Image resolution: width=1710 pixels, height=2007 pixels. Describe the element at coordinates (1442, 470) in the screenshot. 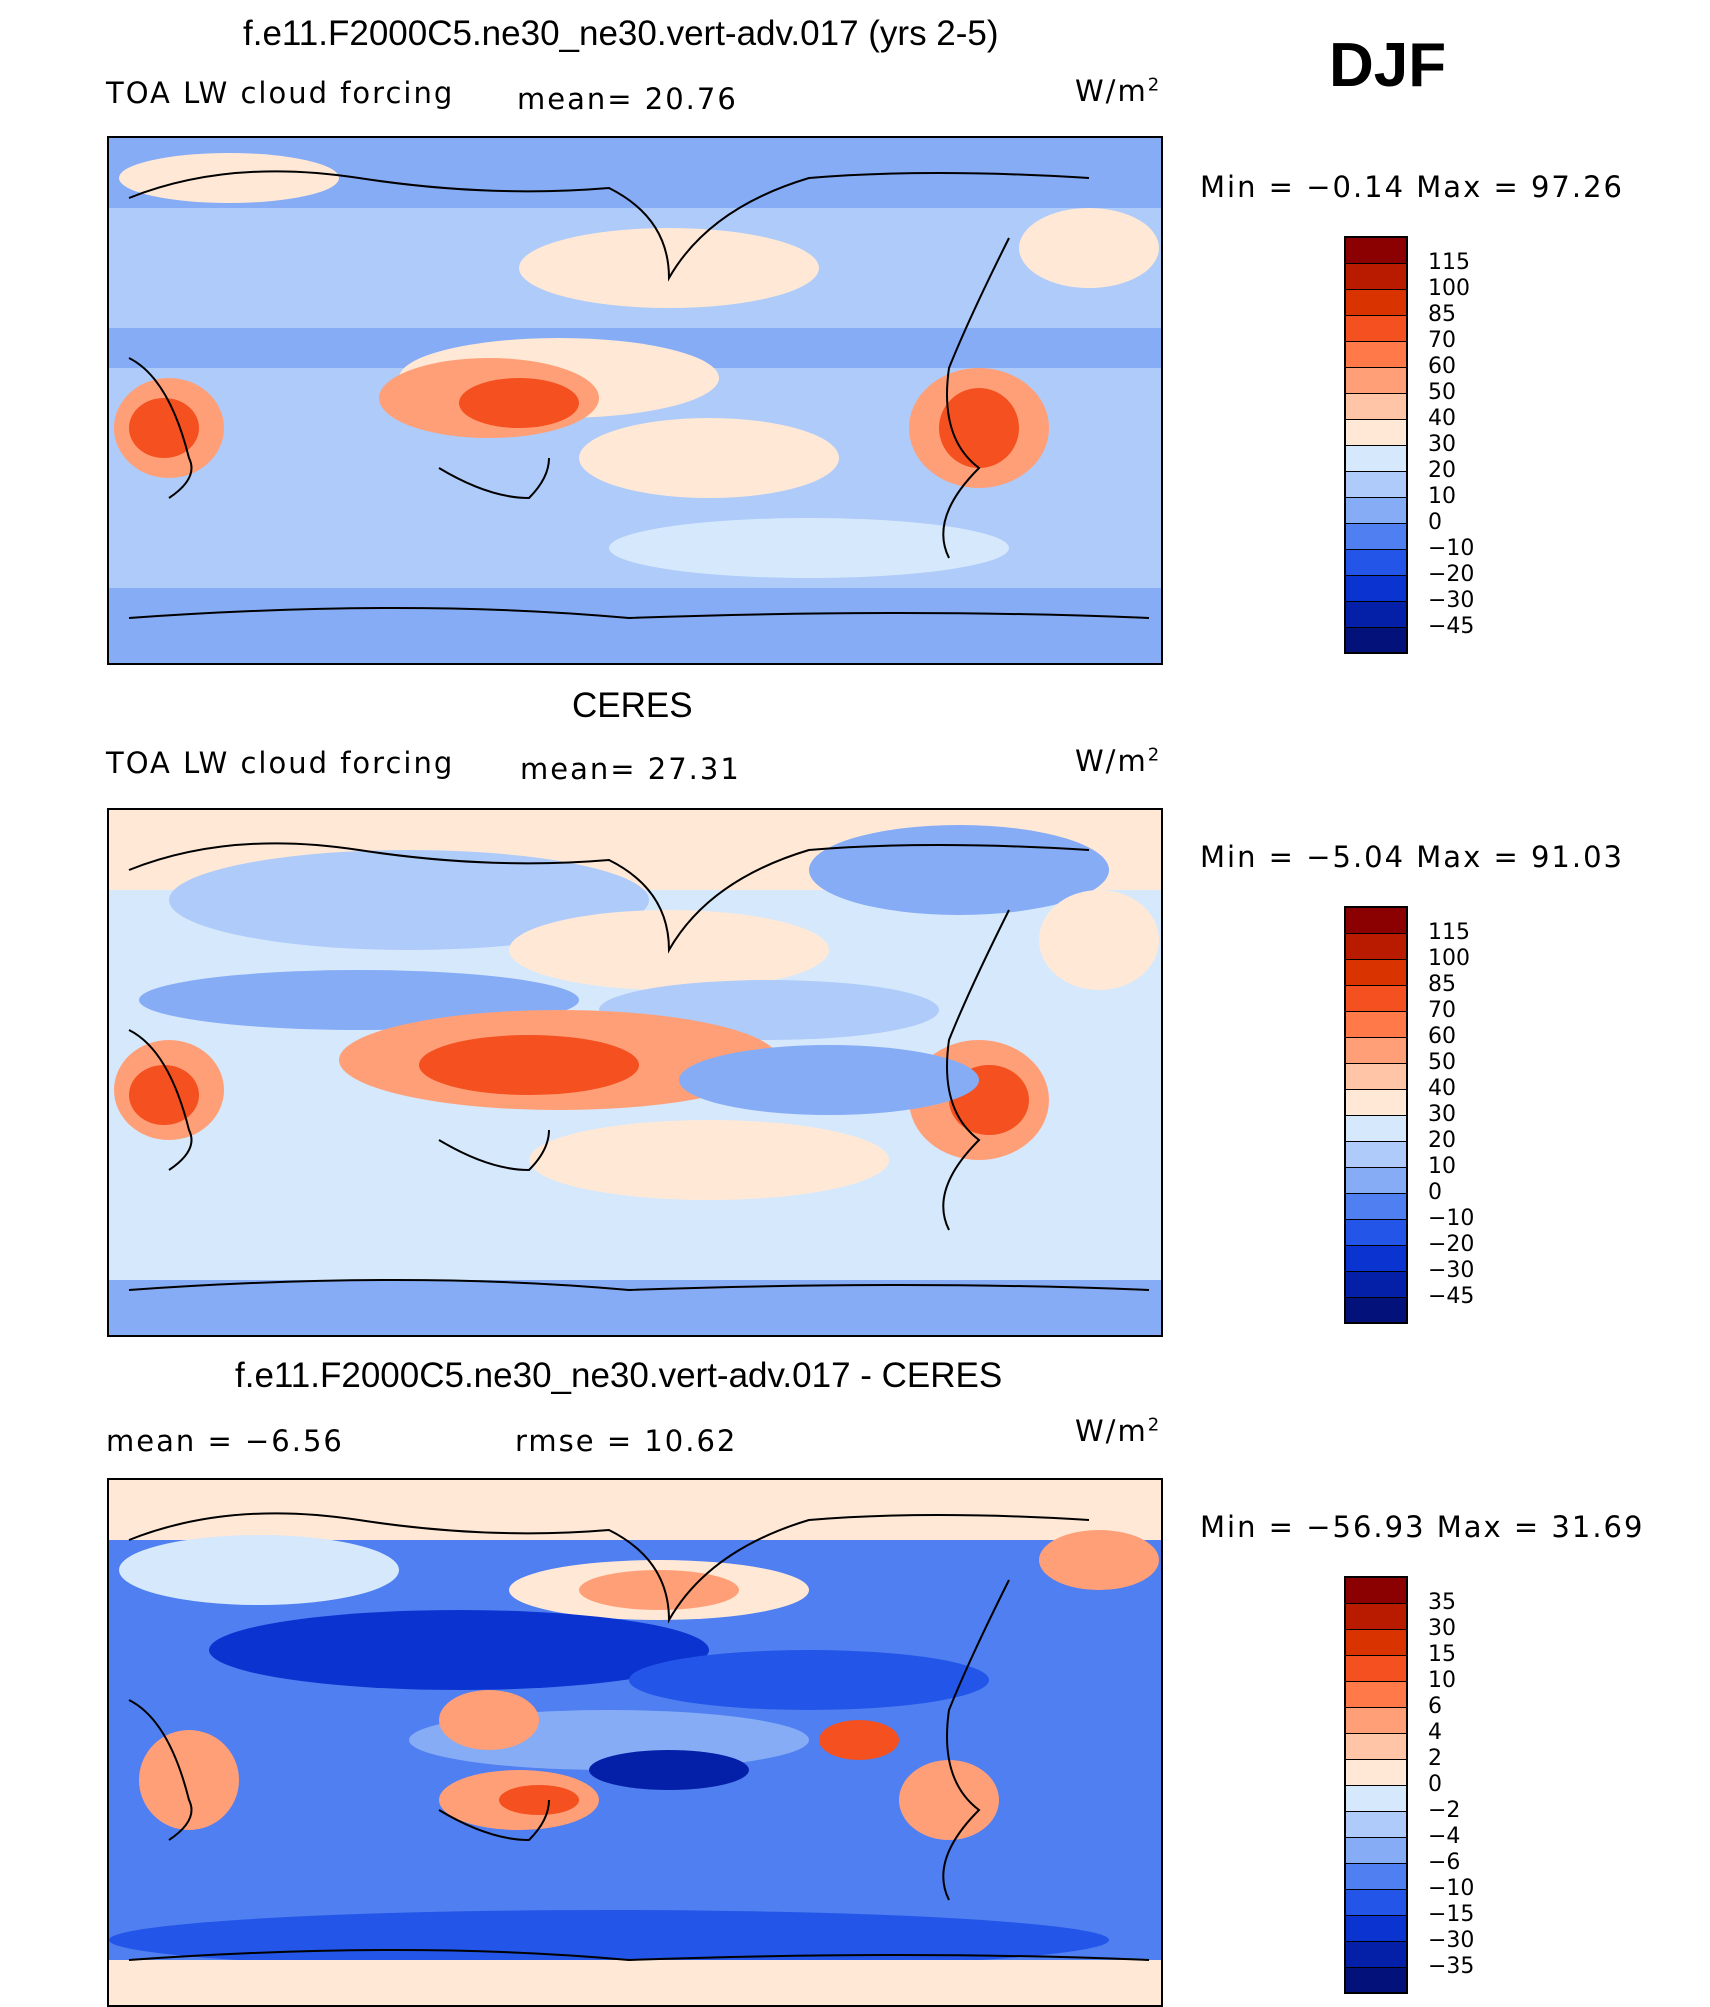

I see `colorbar-label: 20` at that location.